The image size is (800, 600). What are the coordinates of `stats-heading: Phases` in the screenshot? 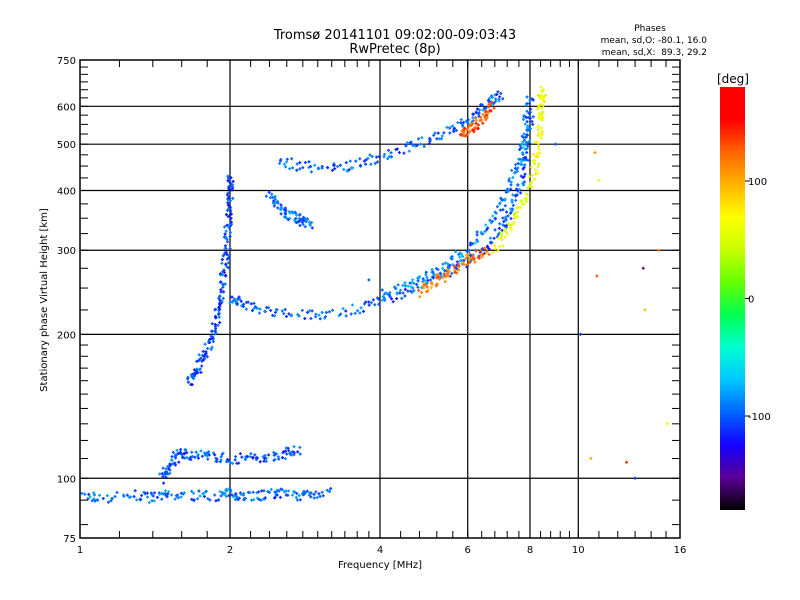 It's located at (650, 29).